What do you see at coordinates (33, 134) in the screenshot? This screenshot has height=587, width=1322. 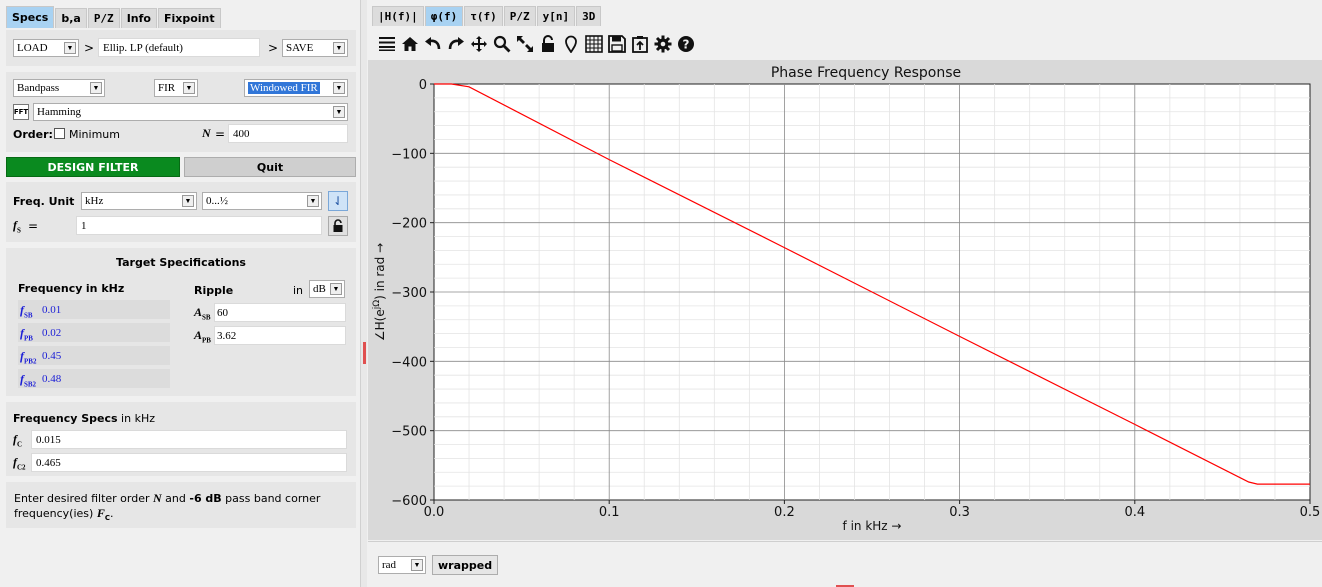 I see `order-label: Order:` at bounding box center [33, 134].